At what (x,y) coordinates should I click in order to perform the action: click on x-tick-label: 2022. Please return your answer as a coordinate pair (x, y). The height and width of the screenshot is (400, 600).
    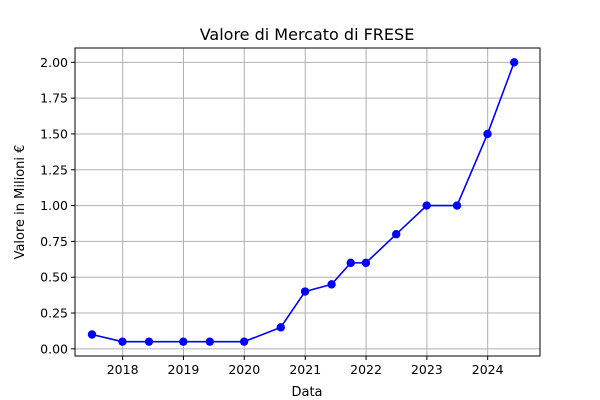
    Looking at the image, I should click on (366, 369).